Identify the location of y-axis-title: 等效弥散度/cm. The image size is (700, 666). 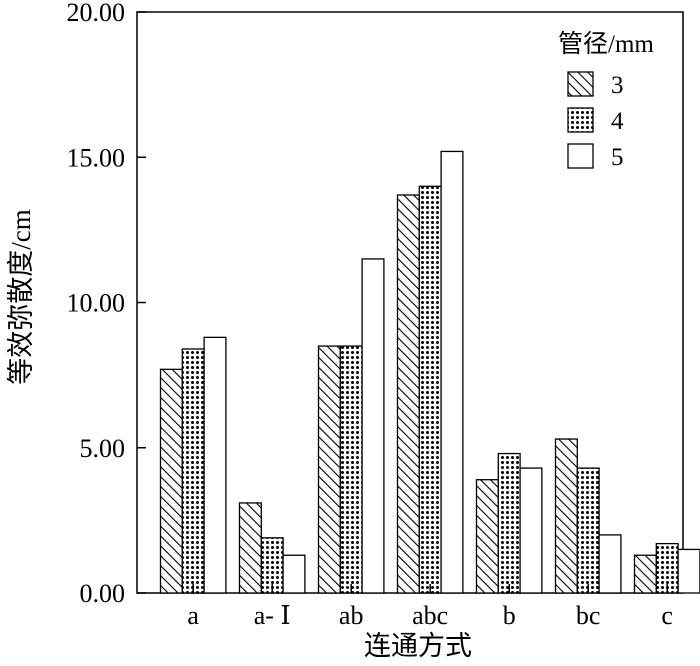
(21, 297).